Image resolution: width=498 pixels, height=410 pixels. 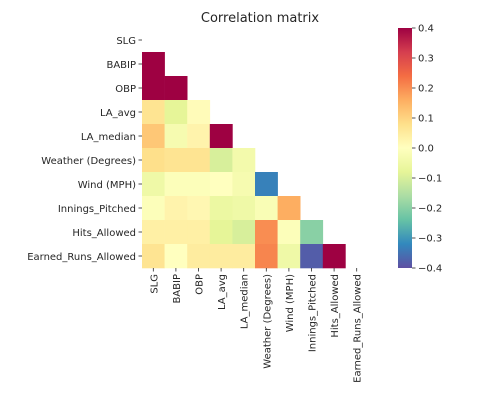 What do you see at coordinates (126, 41) in the screenshot?
I see `row-label: SLG` at bounding box center [126, 41].